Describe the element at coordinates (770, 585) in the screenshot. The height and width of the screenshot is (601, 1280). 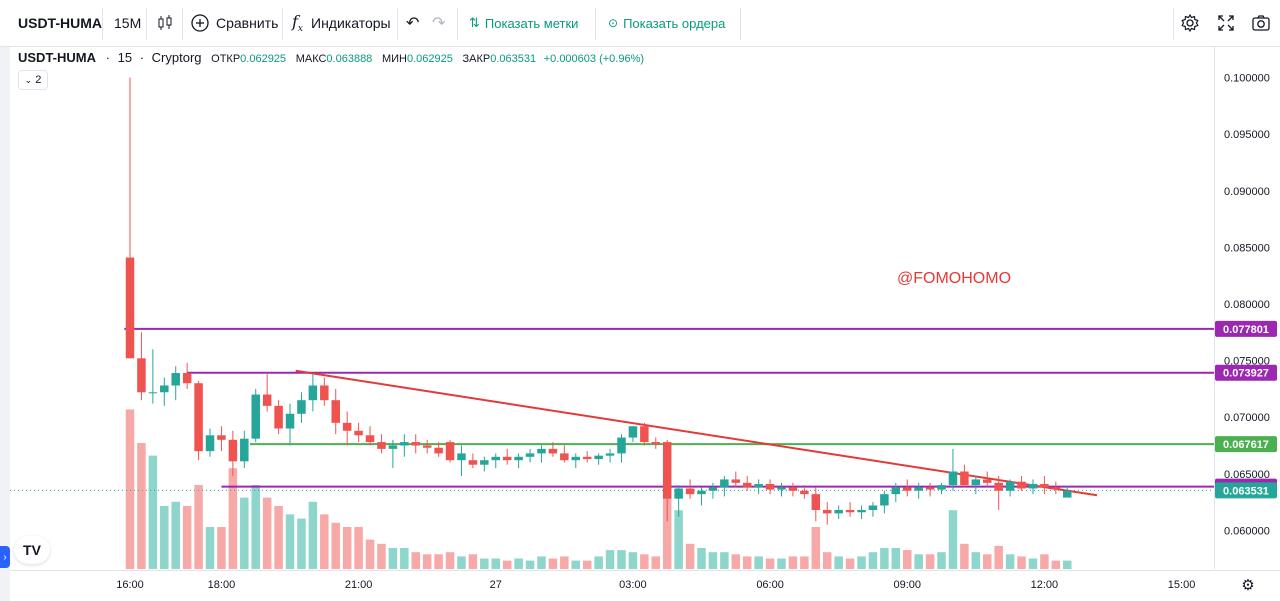
I see `time-tick-label: 06:00` at that location.